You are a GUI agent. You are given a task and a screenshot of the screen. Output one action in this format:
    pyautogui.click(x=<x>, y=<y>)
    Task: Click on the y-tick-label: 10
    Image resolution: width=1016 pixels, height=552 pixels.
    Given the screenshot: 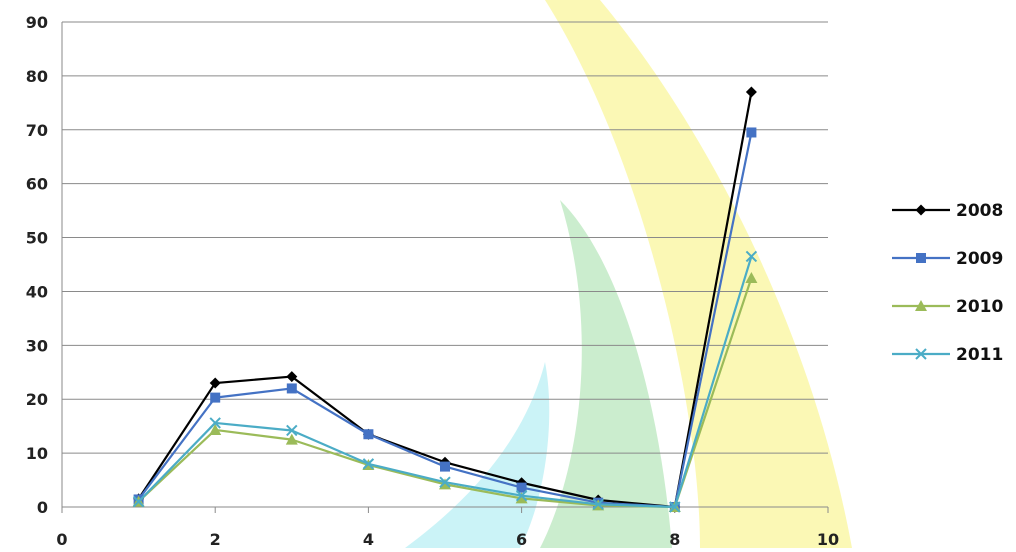 What is the action you would take?
    pyautogui.click(x=37, y=453)
    